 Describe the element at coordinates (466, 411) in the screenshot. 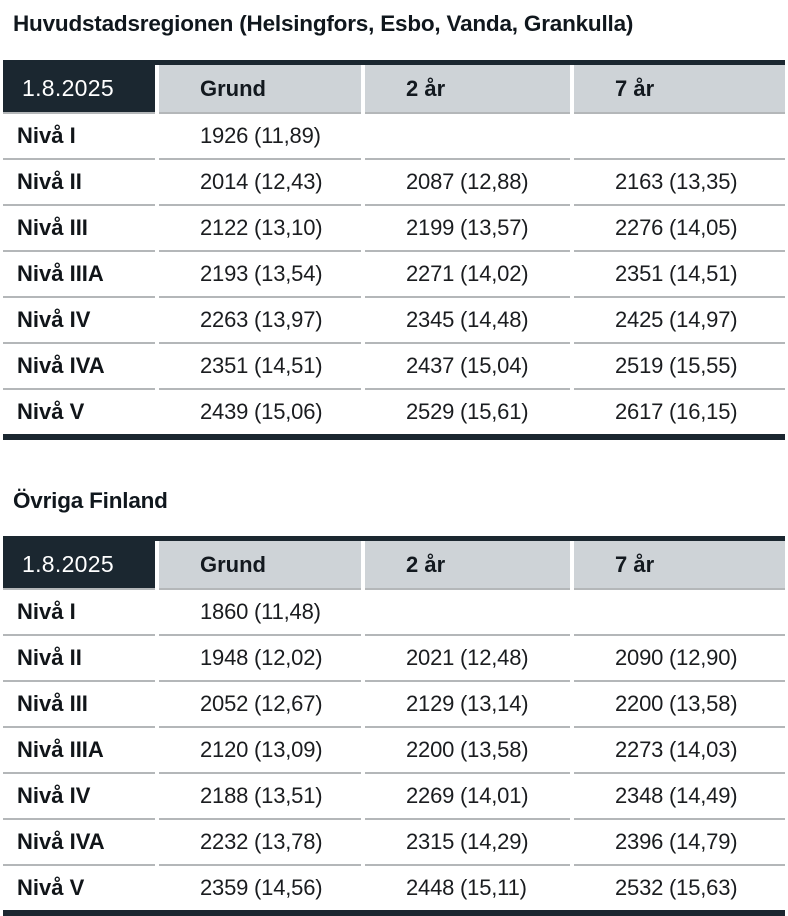

I see `value-cell: 2529 (15,61)` at that location.